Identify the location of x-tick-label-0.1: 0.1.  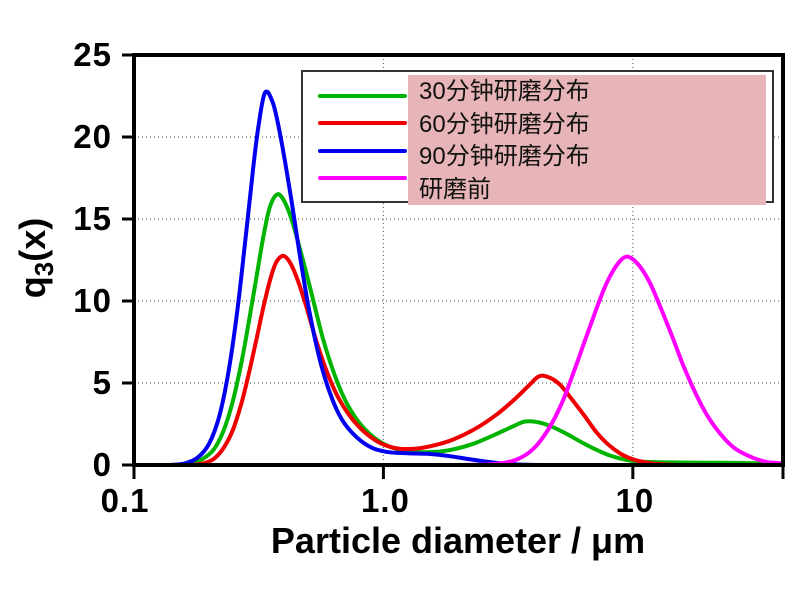
(125, 500).